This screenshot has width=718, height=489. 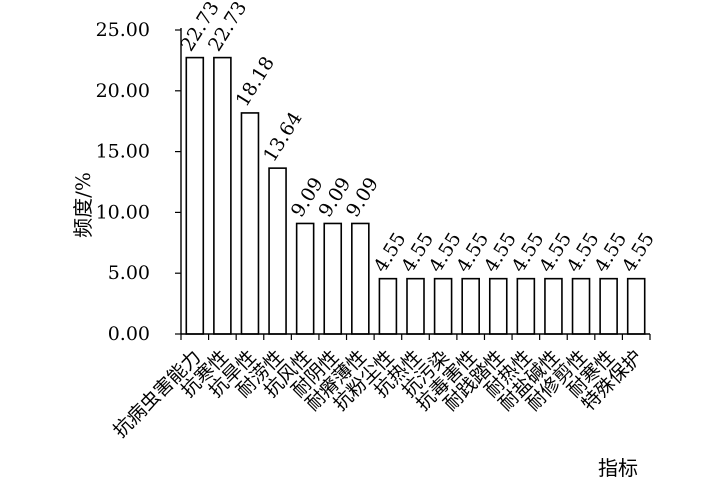 What do you see at coordinates (83, 205) in the screenshot?
I see `y-axis-title: 频度/%` at bounding box center [83, 205].